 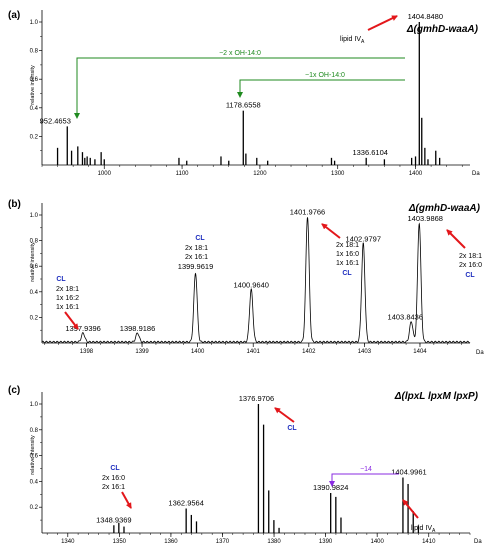 I want to click on peak-label: 1402.9797, so click(x=363, y=238).